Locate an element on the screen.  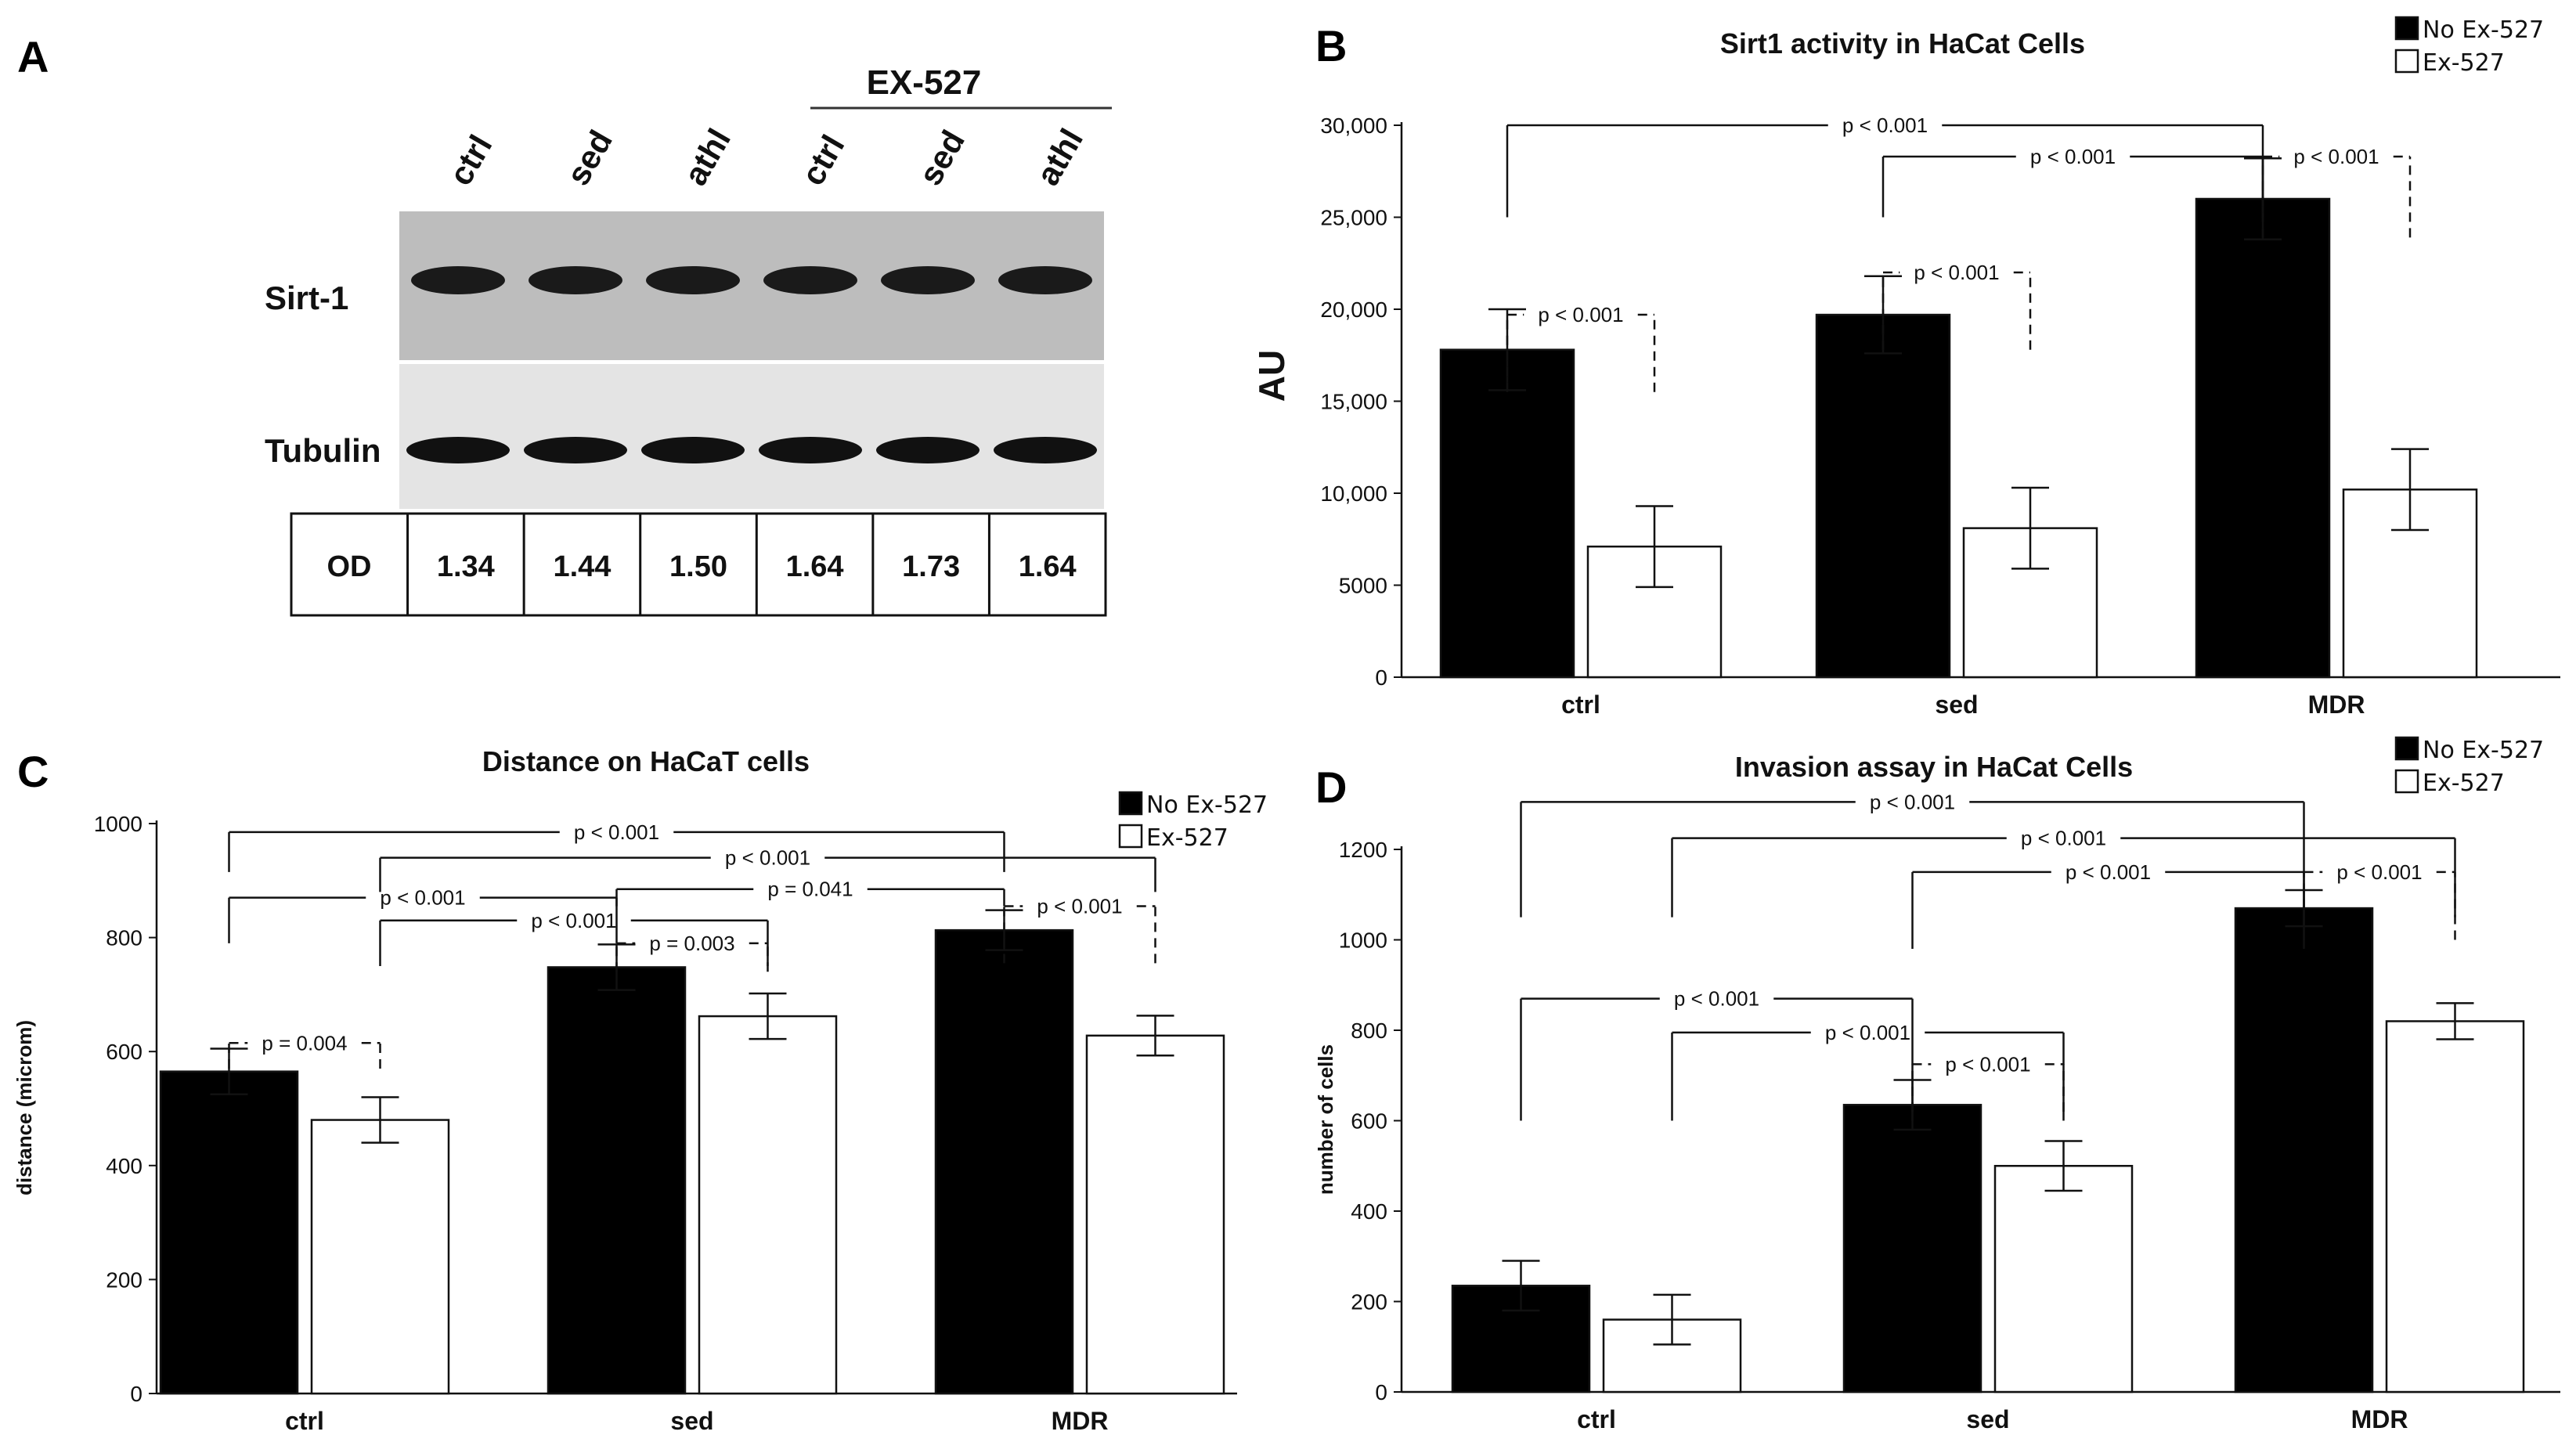
chart-title: Invasion assay in HaCat Cells is located at coordinates (1934, 767).